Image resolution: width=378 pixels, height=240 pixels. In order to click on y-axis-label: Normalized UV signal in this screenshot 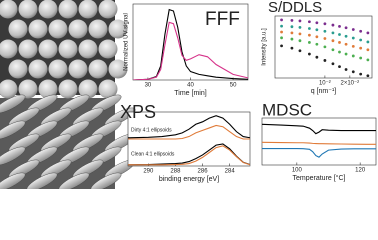, I will do `click(127, 42)`.